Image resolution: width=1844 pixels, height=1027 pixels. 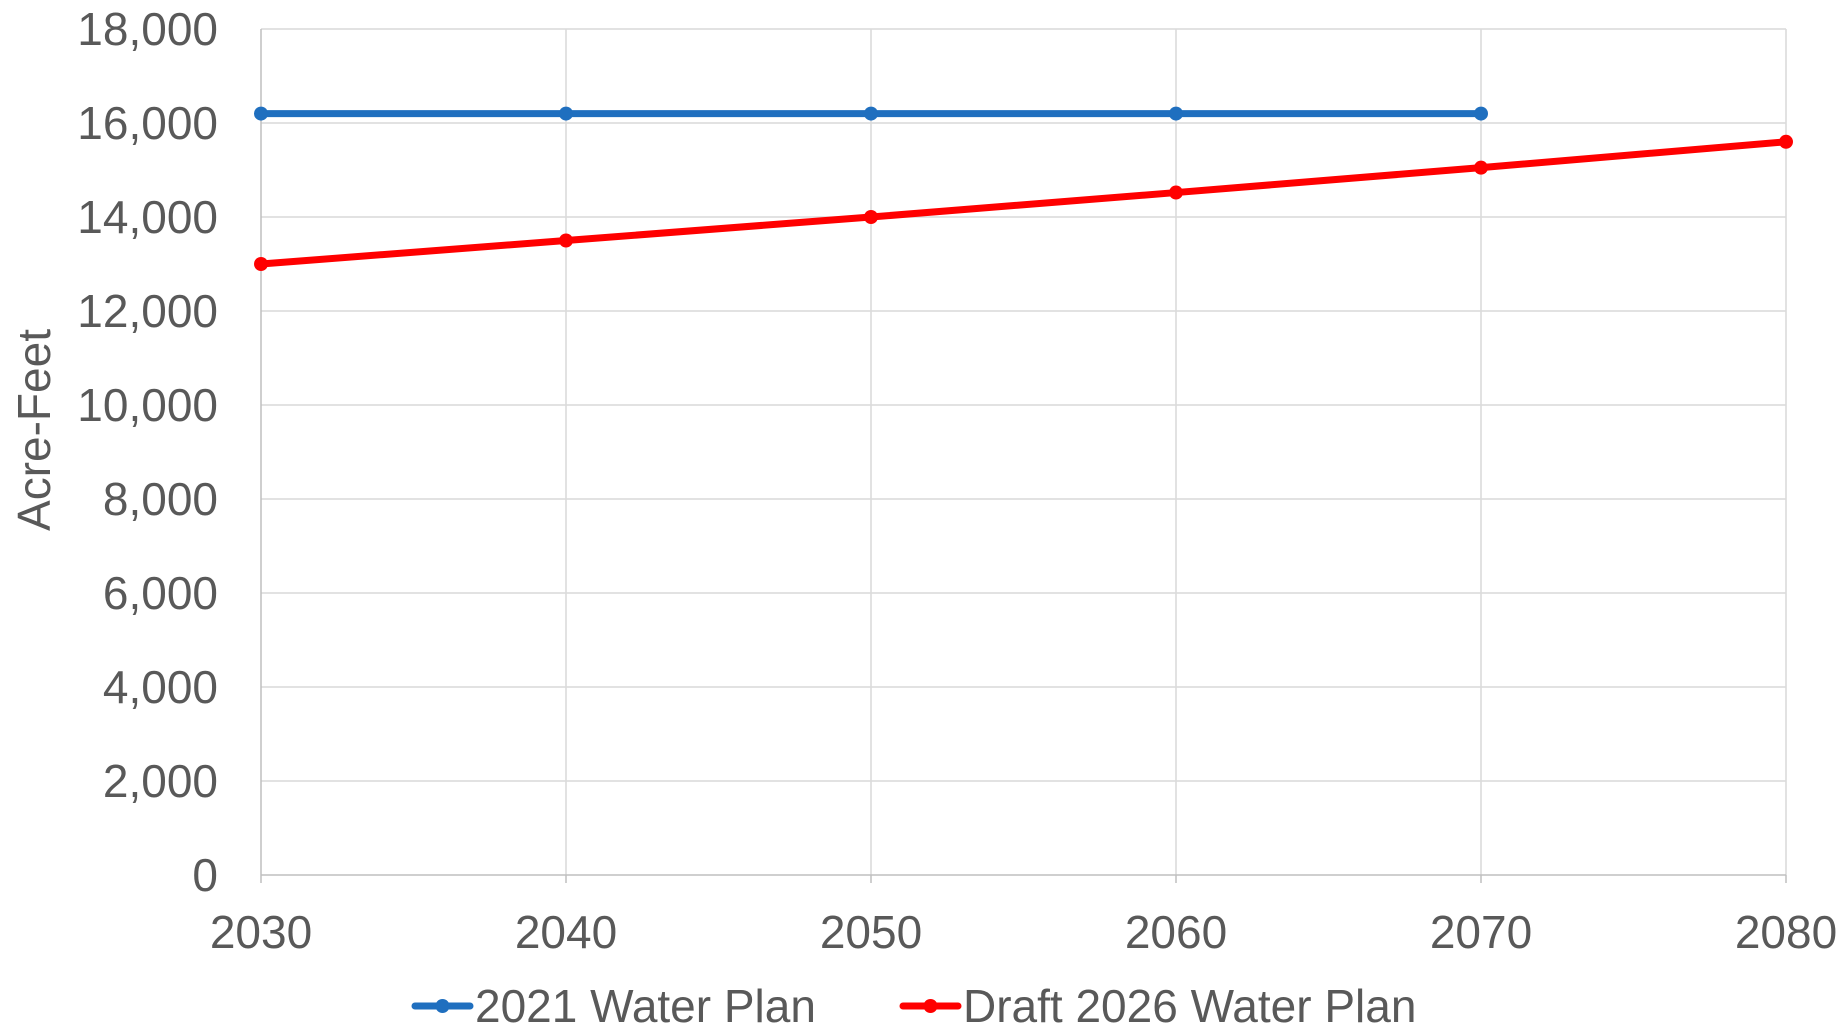 I want to click on x-tick-label: 2080, so click(x=1786, y=932).